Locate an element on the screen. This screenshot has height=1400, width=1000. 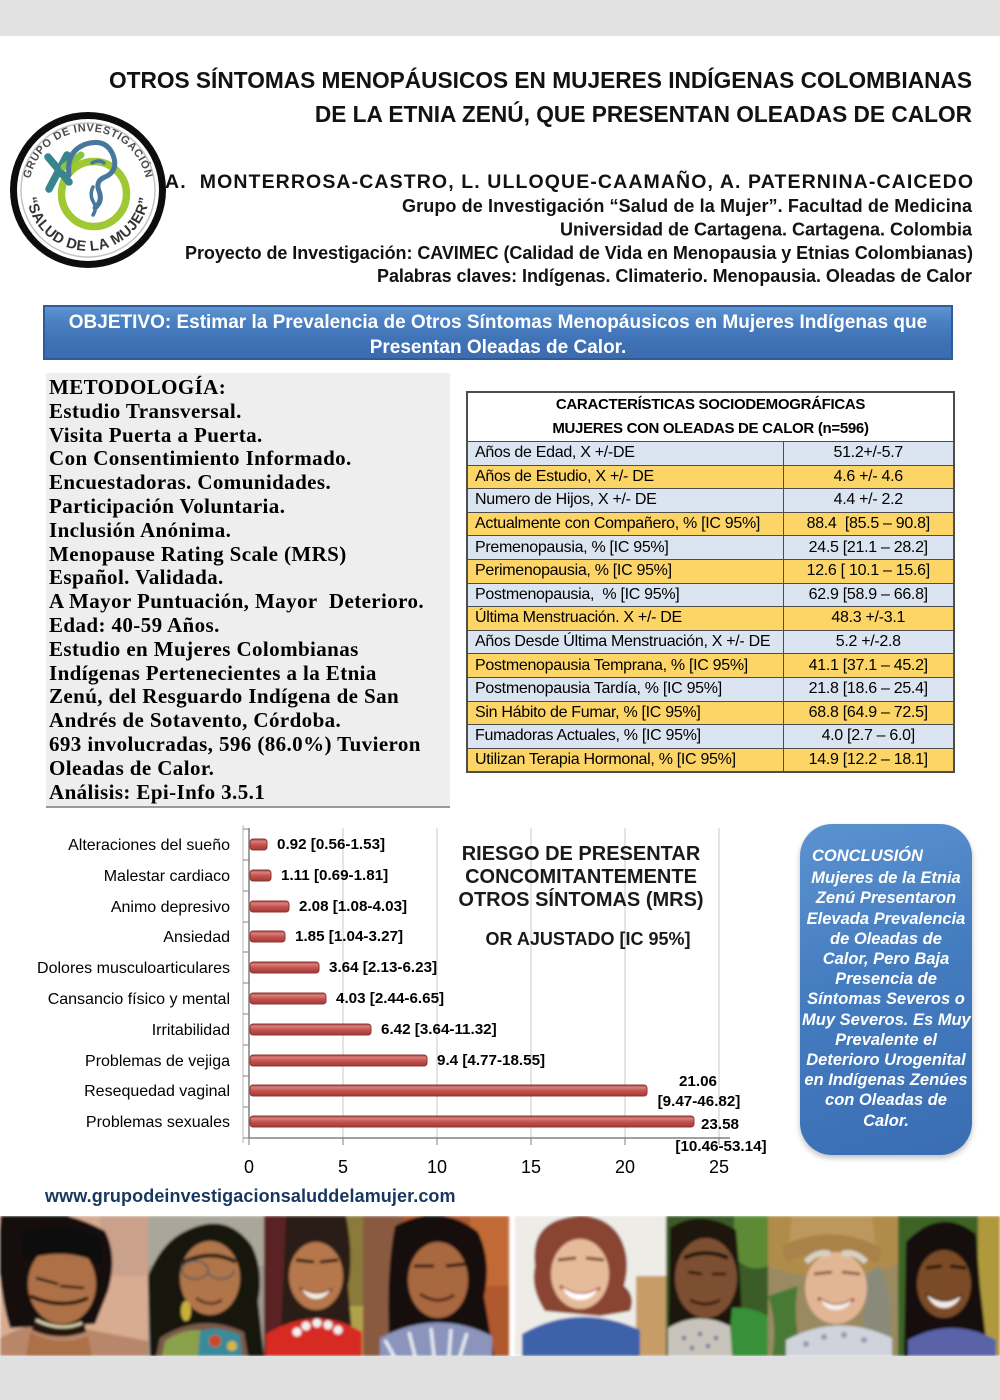
svg-text: 0 is located at coordinates (249, 1167).